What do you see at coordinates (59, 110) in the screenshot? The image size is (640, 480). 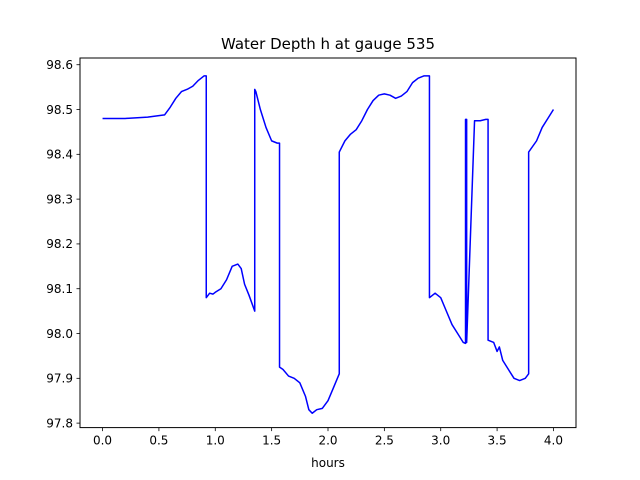 I see `y-tick-label: 98.5` at bounding box center [59, 110].